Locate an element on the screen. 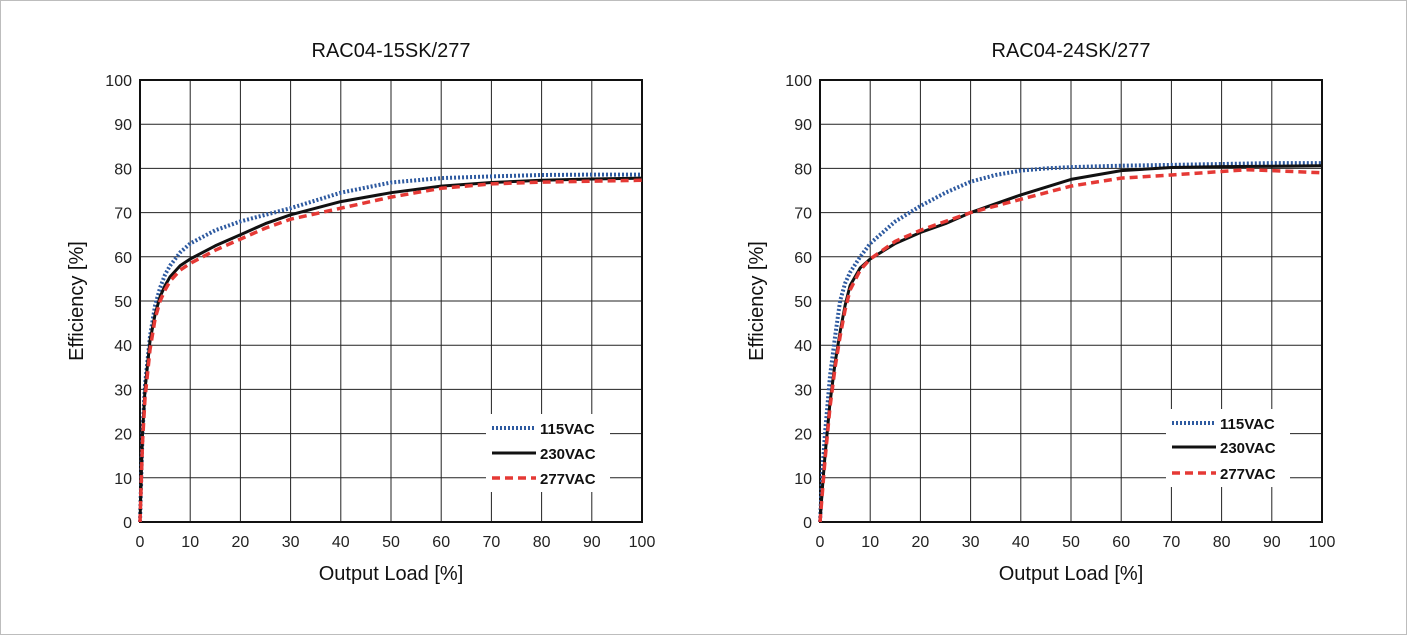  chart-title: RAC04-15SK/277 is located at coordinates (391, 51).